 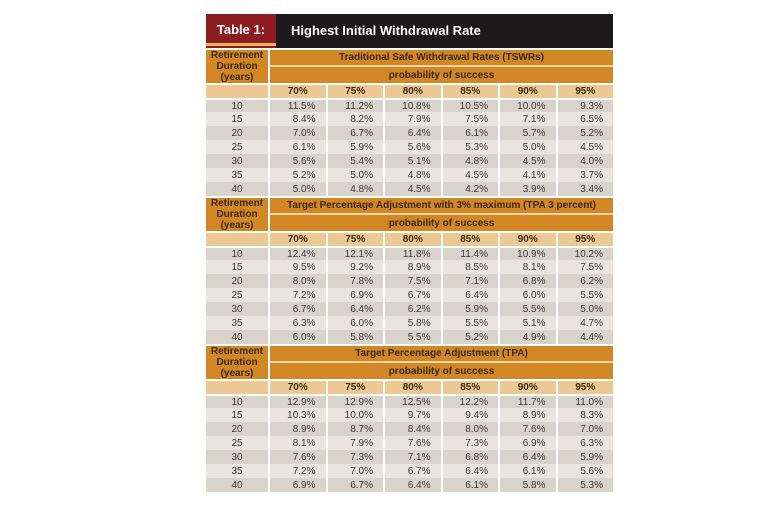 I want to click on rate-cell: 12.4%, so click(x=298, y=253).